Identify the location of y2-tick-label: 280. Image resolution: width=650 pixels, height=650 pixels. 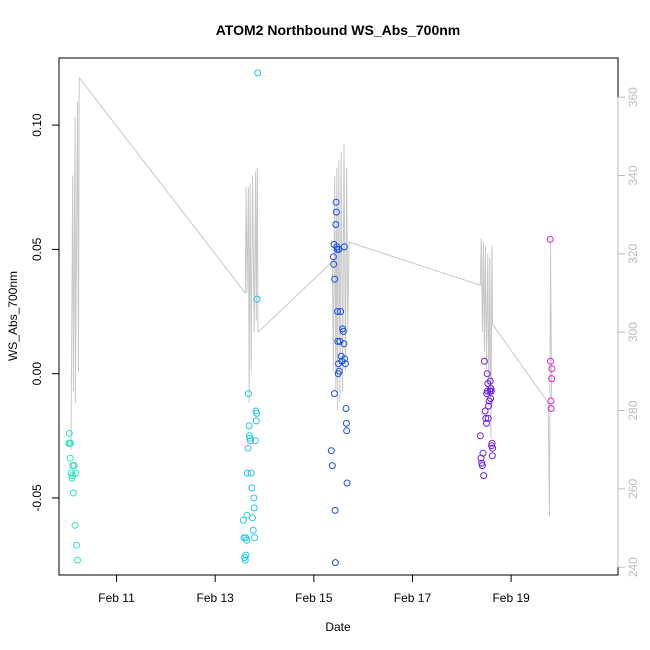
(633, 410).